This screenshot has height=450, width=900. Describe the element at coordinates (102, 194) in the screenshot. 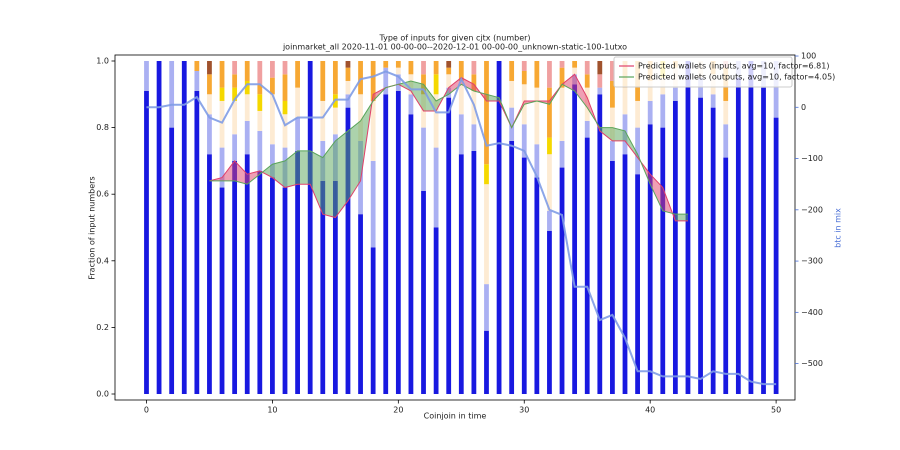

I see `y-tick-label: 0.6` at that location.